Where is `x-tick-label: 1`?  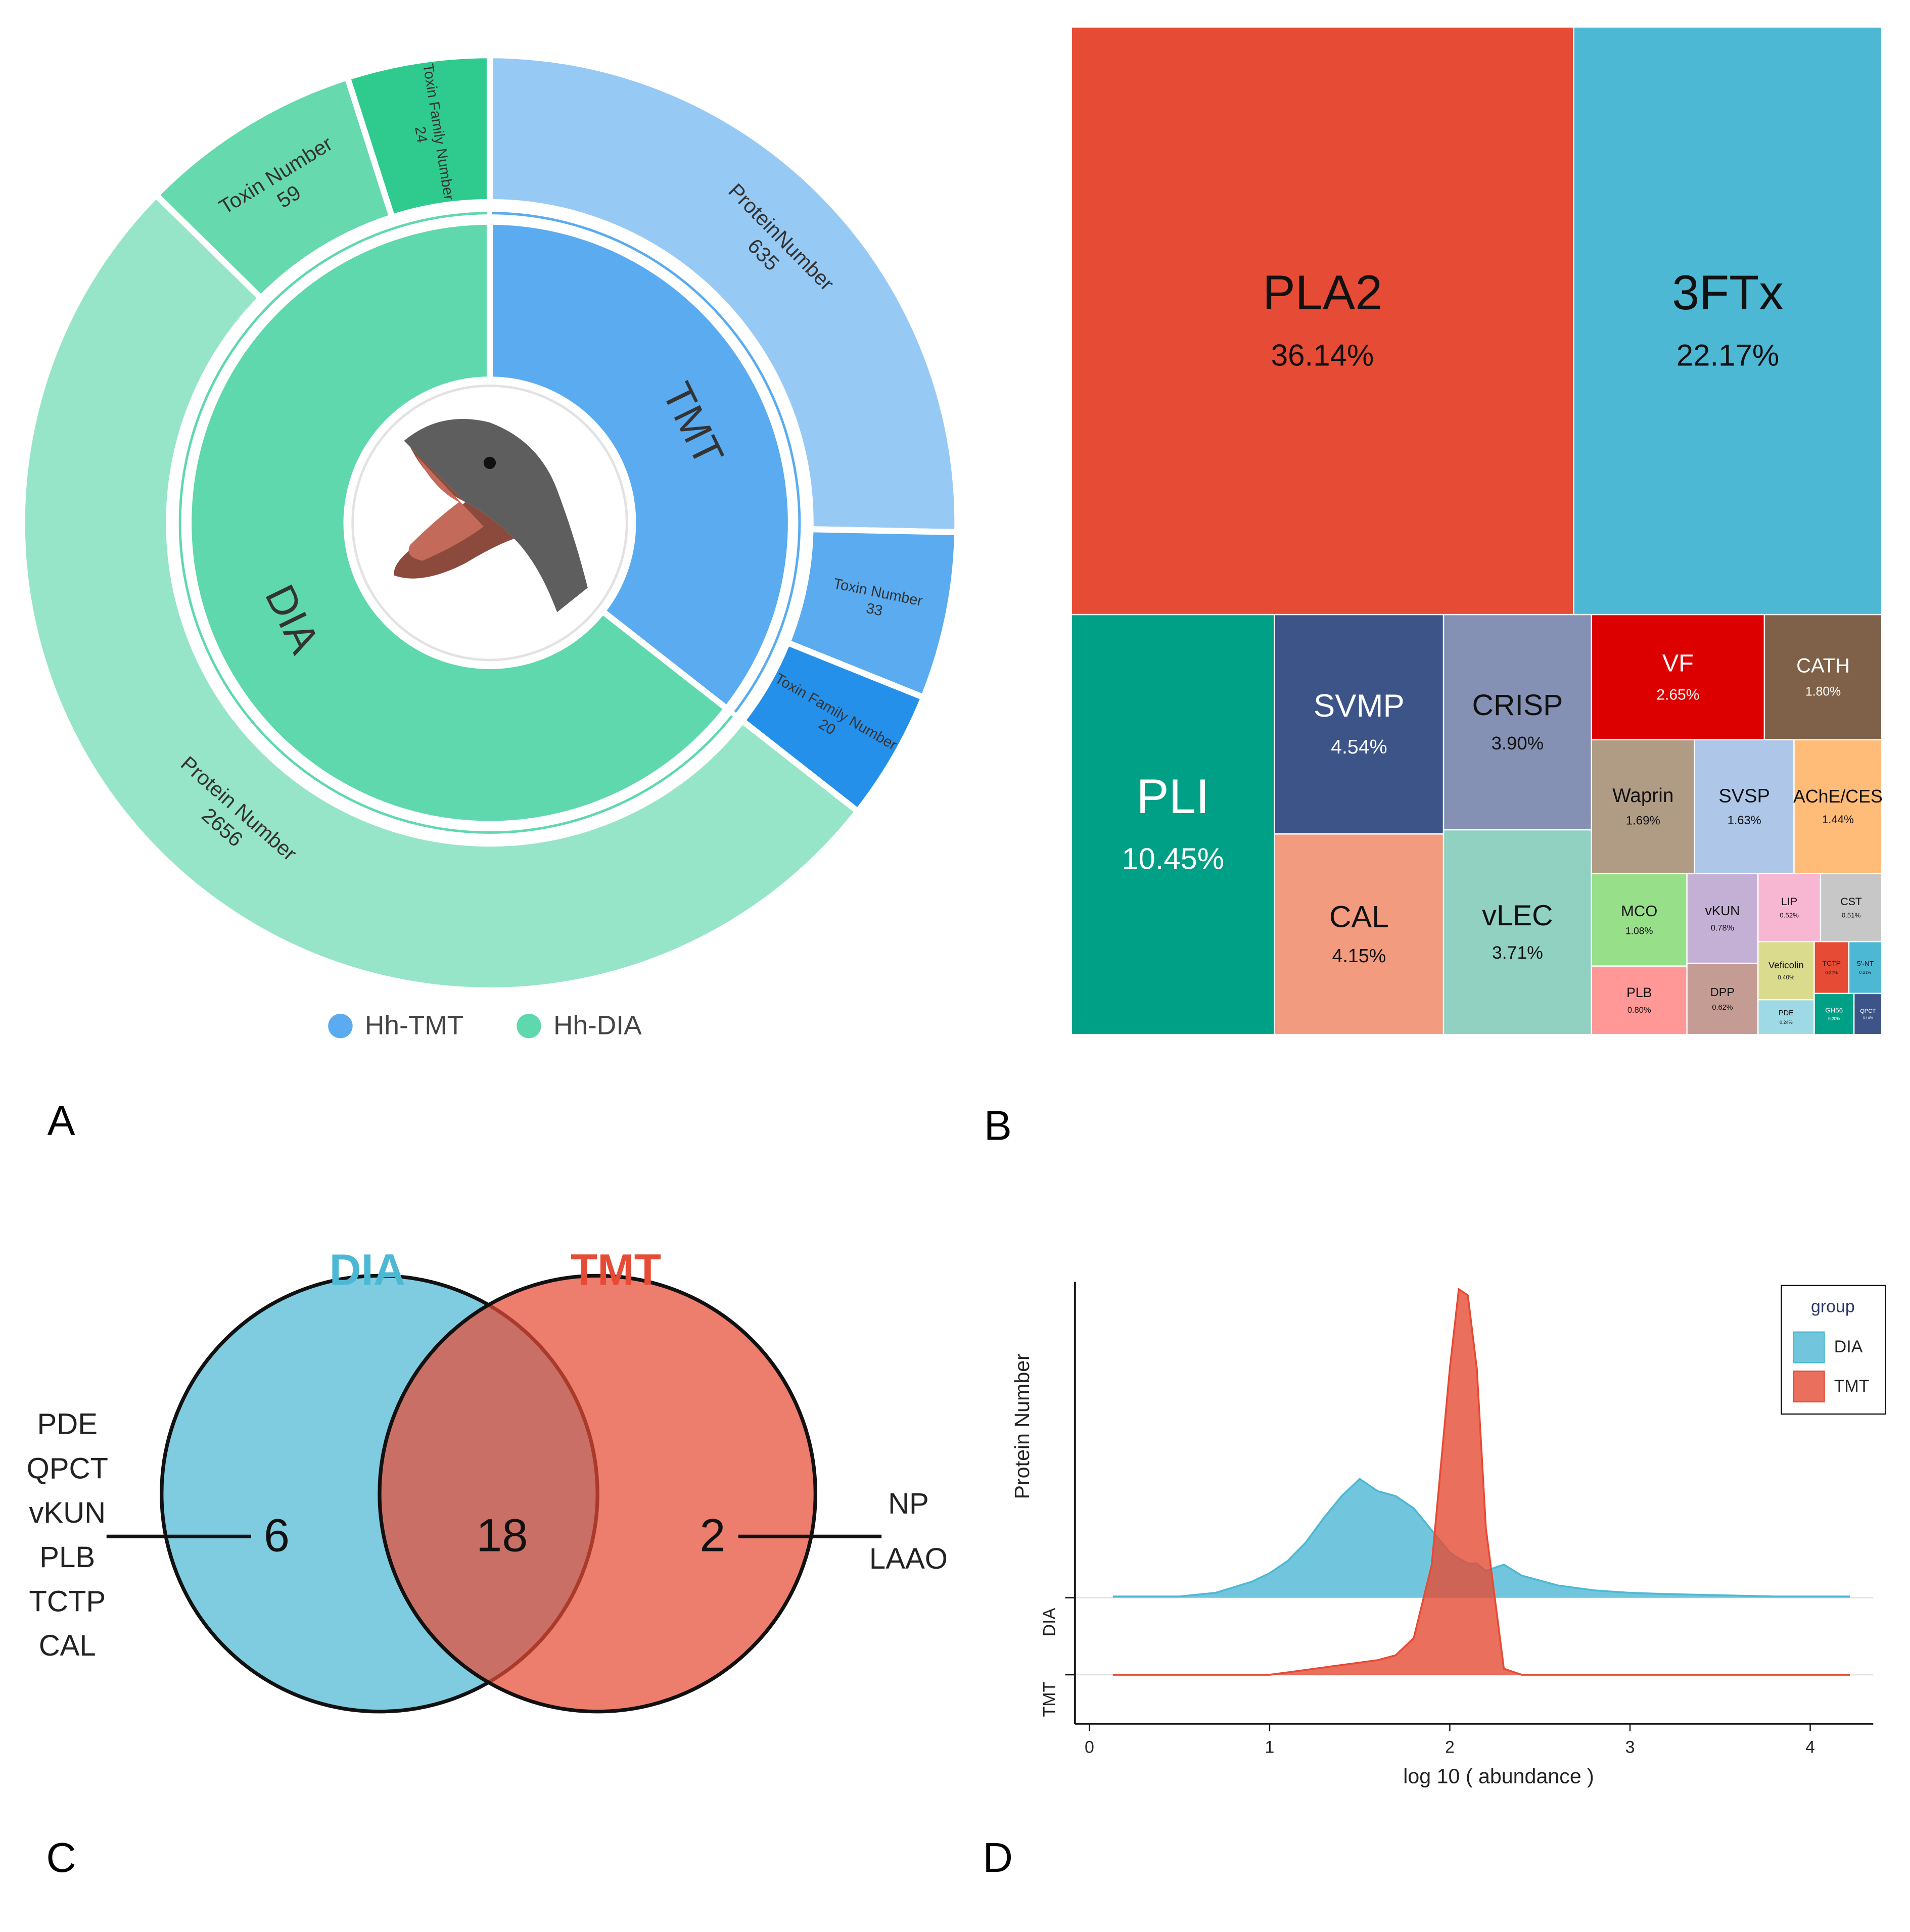
x-tick-label: 1 is located at coordinates (1270, 1747).